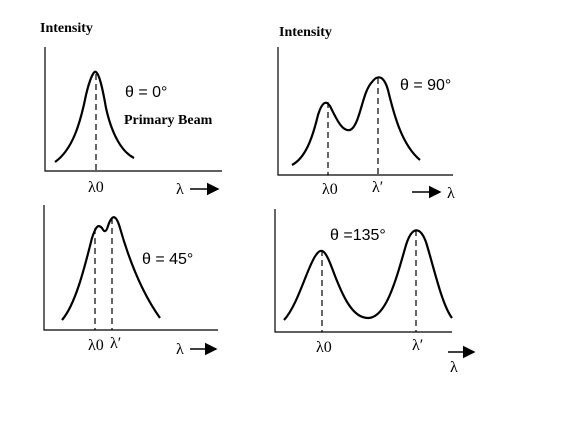  I want to click on intensity-label-2: Intensity, so click(305, 32).